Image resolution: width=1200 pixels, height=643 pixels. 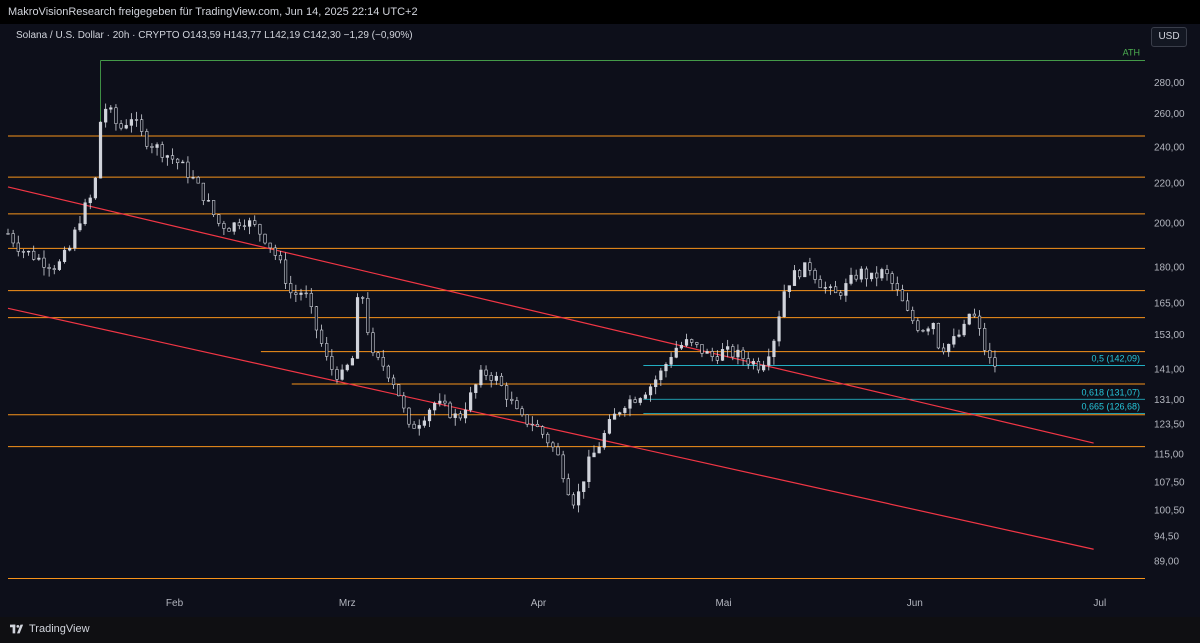 What do you see at coordinates (1169, 304) in the screenshot?
I see `y-tick-label: 165,00` at bounding box center [1169, 304].